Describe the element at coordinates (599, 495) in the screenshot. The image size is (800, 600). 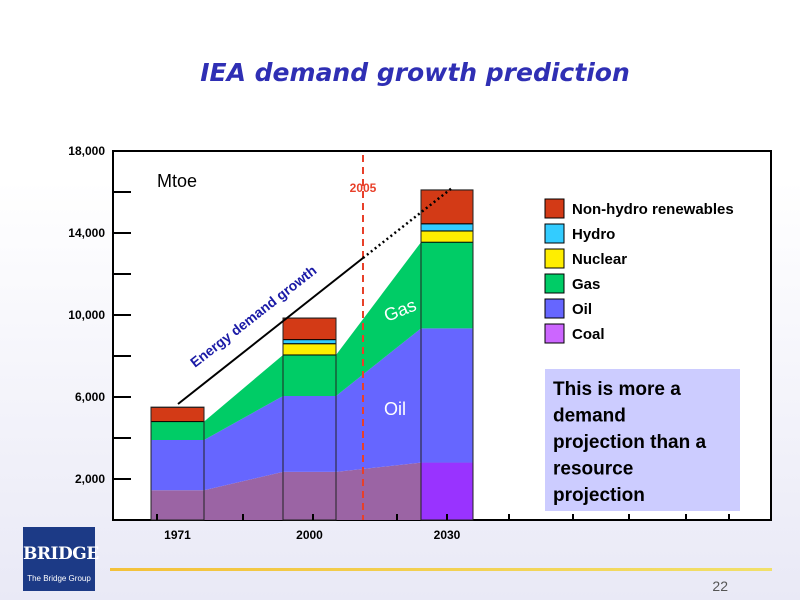
I see `note-line: projection` at that location.